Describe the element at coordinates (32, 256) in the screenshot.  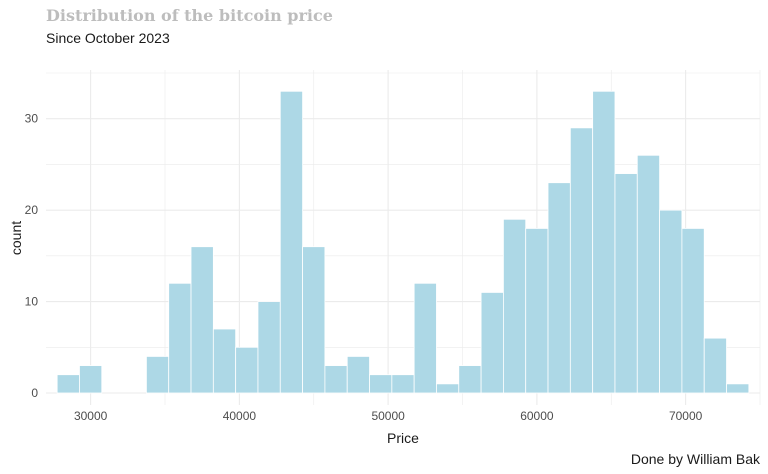
I see `y-axis-tick-labels: 0 10 20 30` at that location.